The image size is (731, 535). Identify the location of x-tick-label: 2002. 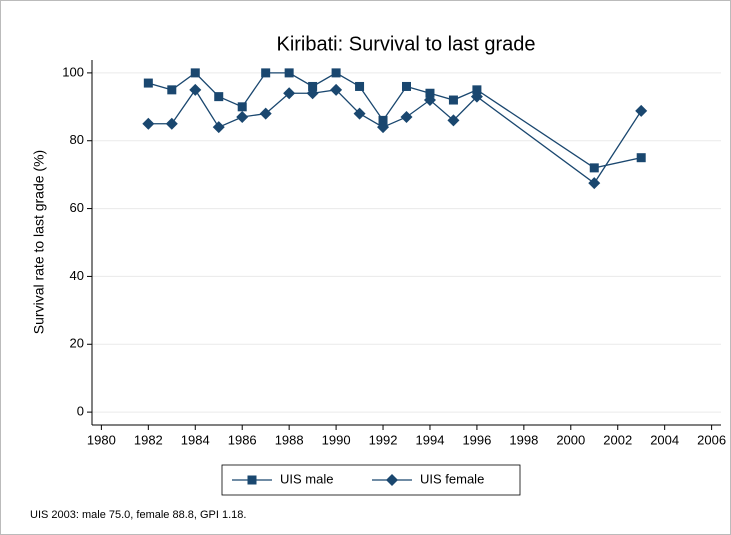
(617, 439).